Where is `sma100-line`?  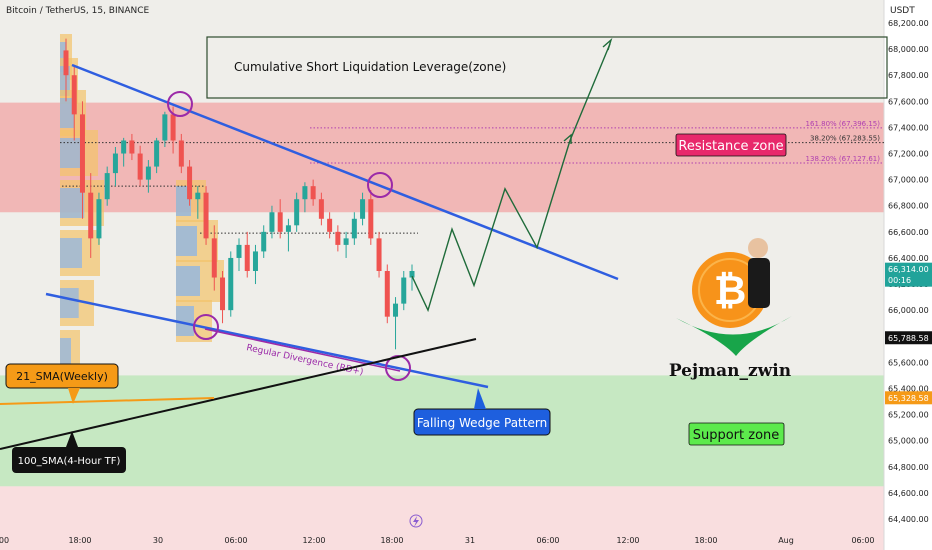
sma100-line is located at coordinates (238, 394).